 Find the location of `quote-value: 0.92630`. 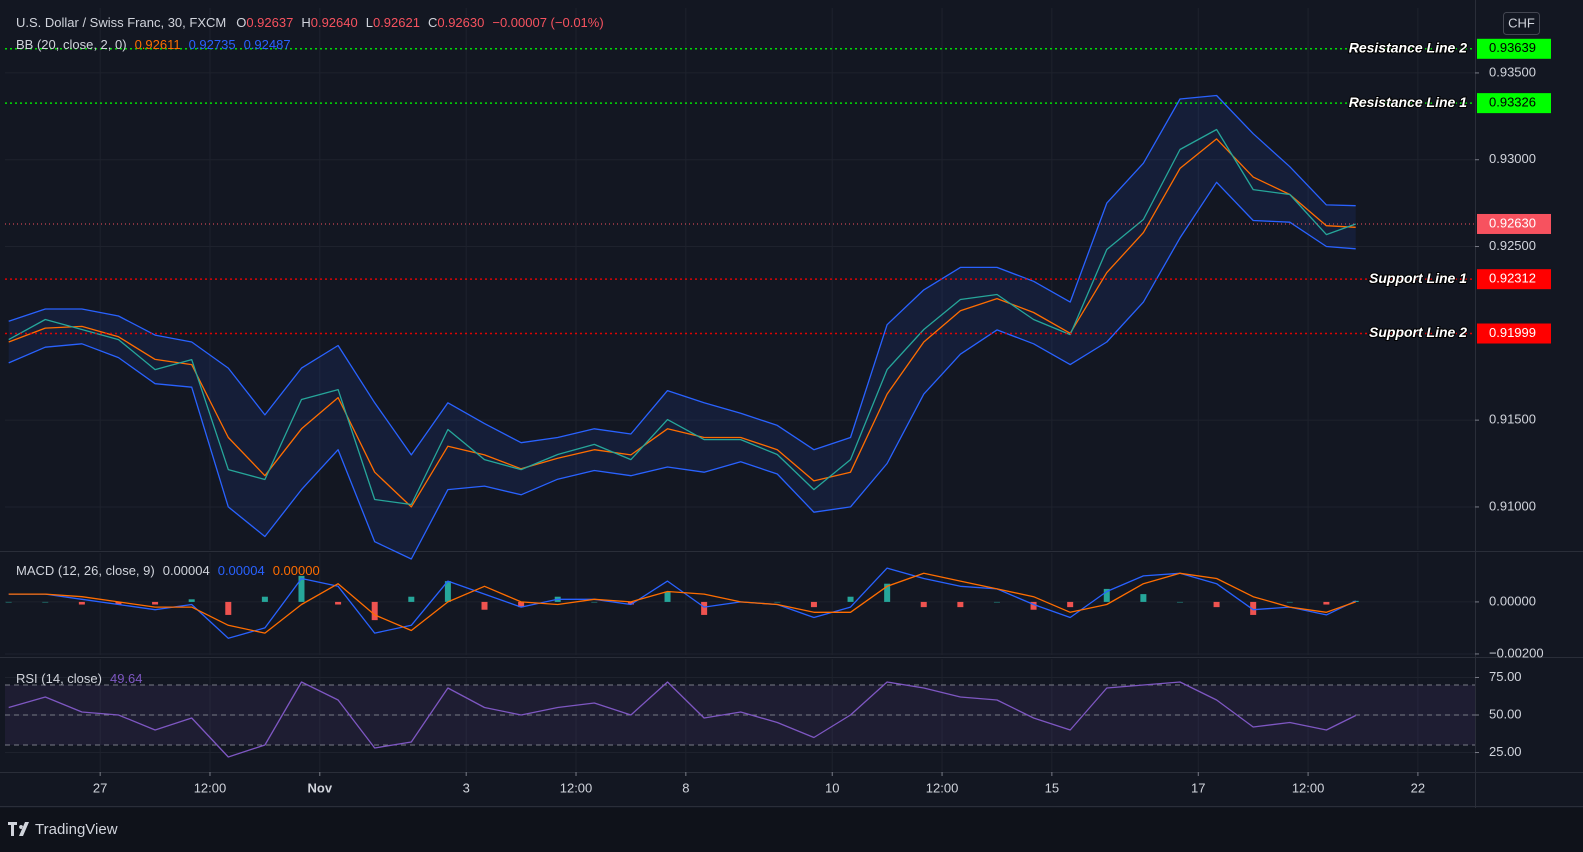

quote-value: 0.92630 is located at coordinates (460, 22).